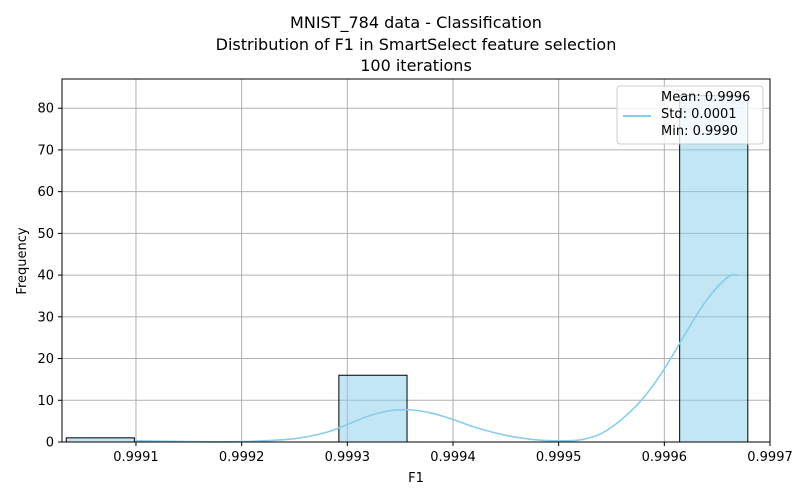 This screenshot has width=800, height=500. I want to click on legend: Mean: 0.9996 Std: 0.0001 Min: 0.9990, so click(690, 115).